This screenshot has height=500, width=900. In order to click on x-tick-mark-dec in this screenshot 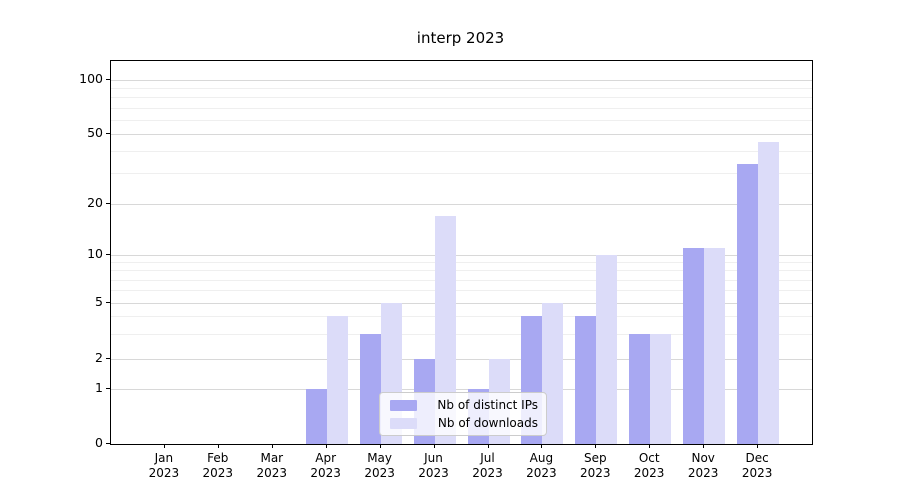, I will do `click(758, 446)`.